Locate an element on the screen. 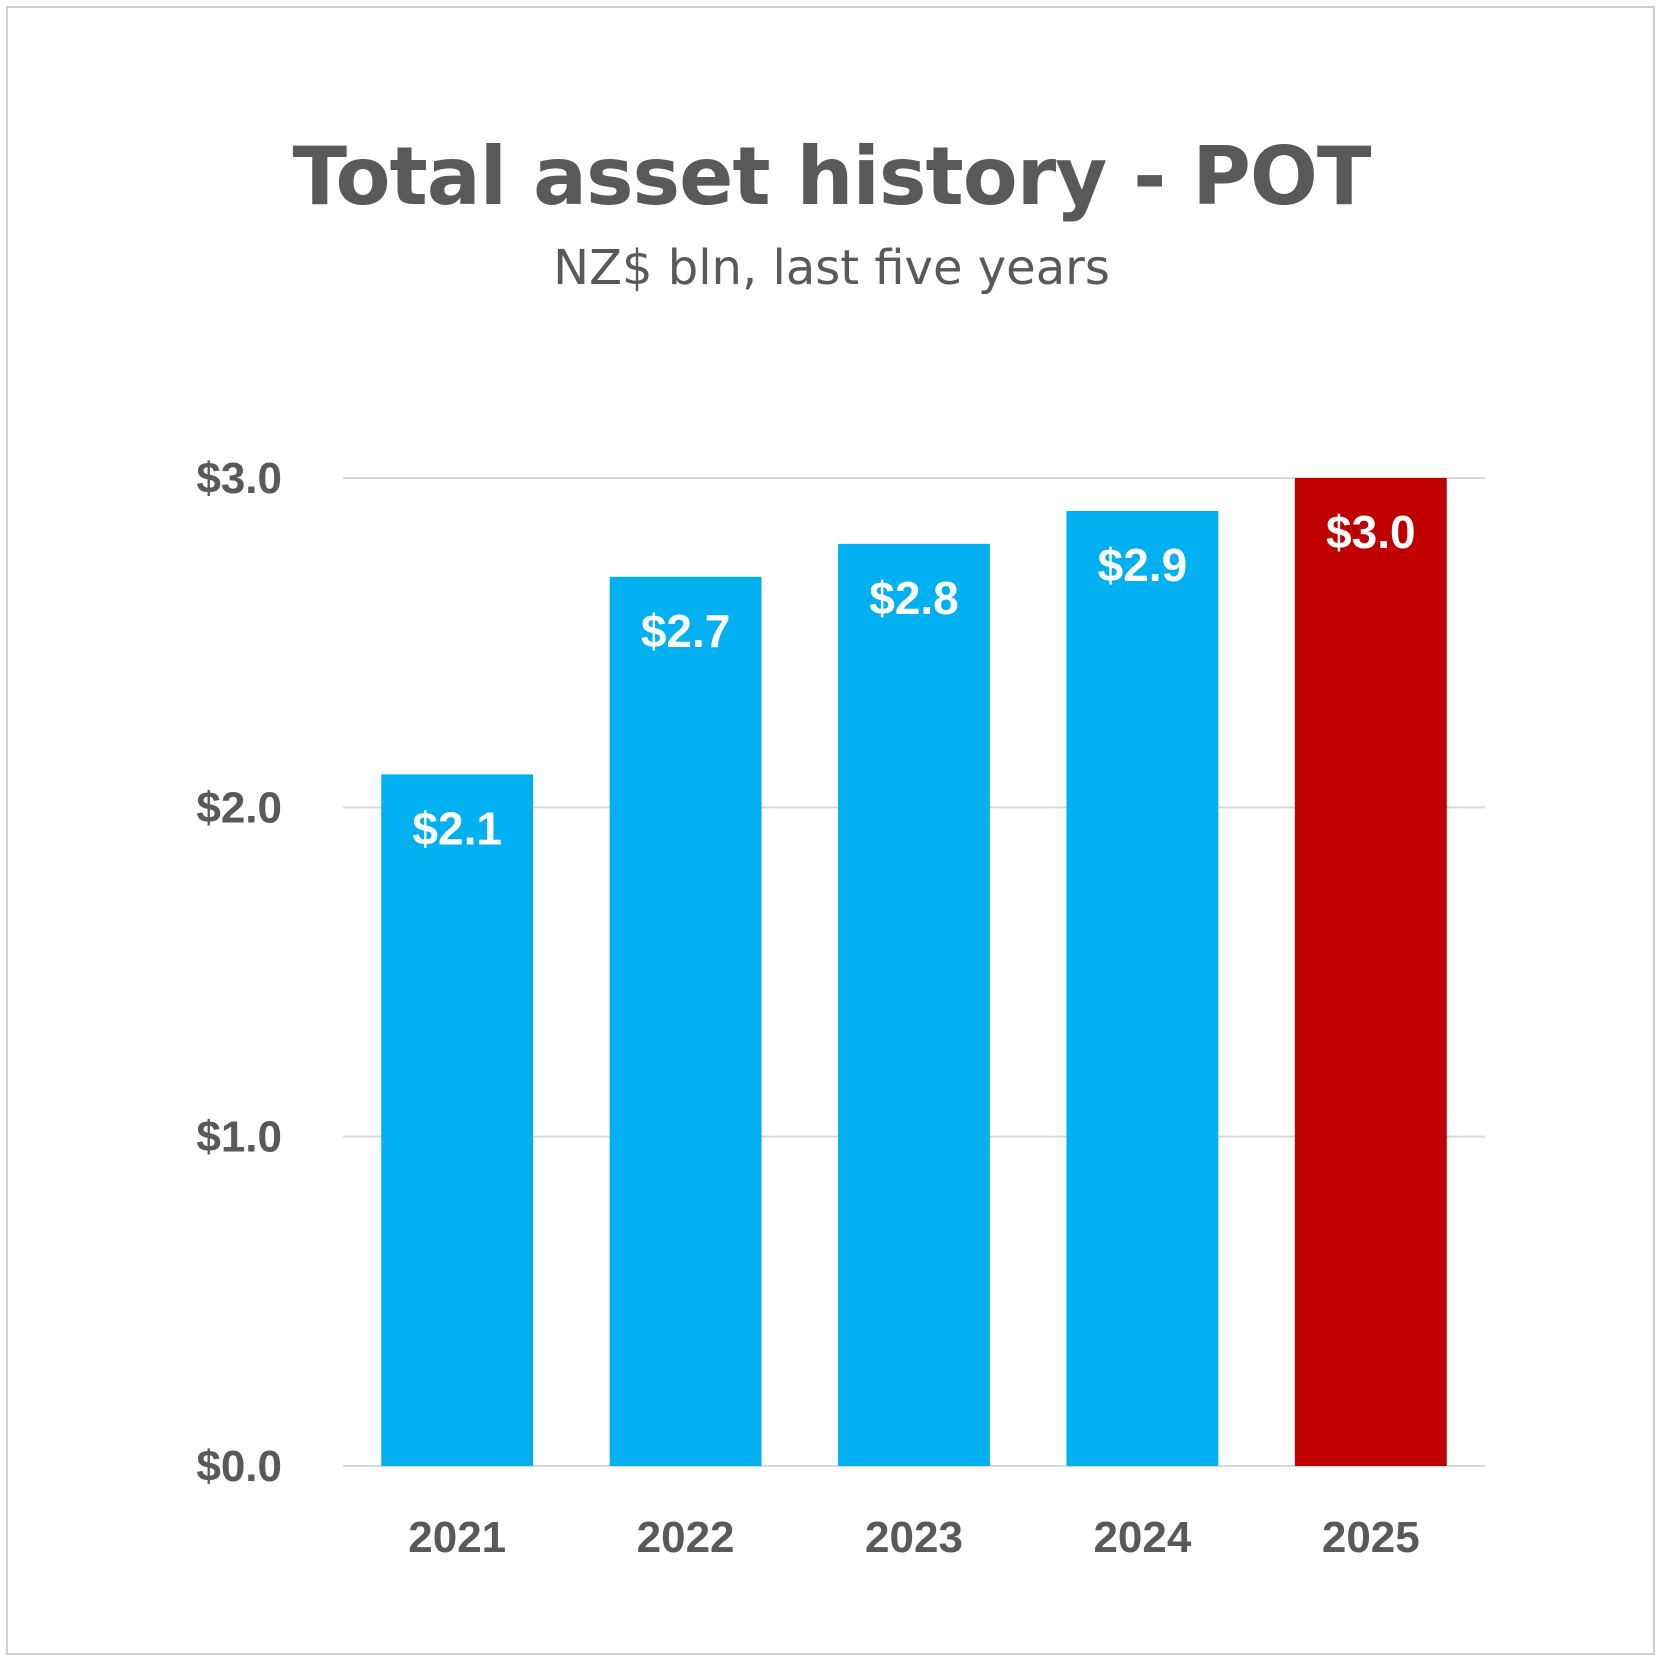 Image resolution: width=1663 pixels, height=1663 pixels. chart-subtitle: NZ$ bln, last five years is located at coordinates (831, 268).